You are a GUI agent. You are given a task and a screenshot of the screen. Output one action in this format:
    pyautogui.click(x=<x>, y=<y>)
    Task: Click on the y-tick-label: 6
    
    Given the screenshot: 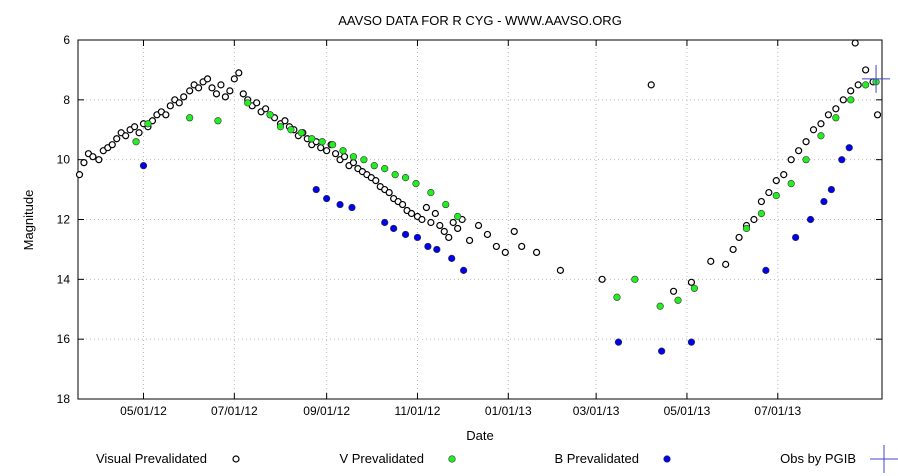 What is the action you would take?
    pyautogui.click(x=66, y=40)
    